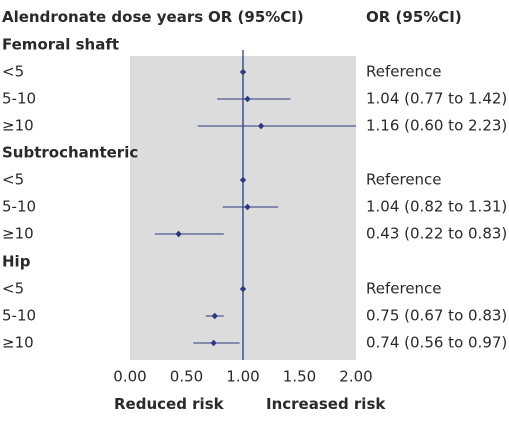 The height and width of the screenshot is (424, 509). Describe the element at coordinates (355, 377) in the screenshot. I see `x-tick-label: 2.00` at that location.